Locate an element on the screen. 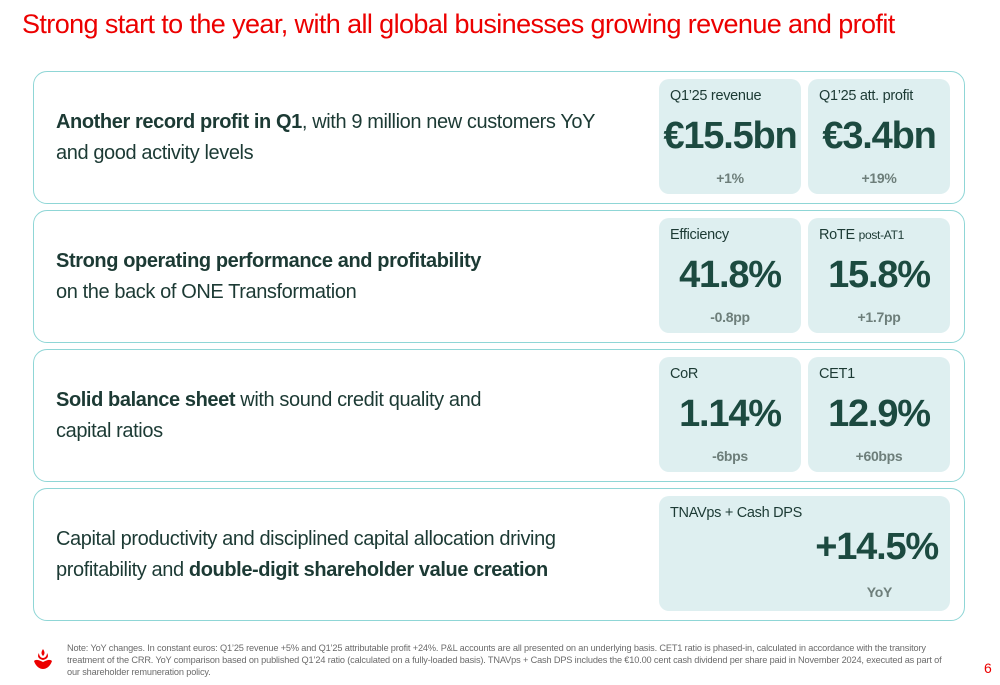  kpi-card-efficiency: Efficiency 41.8% -0.8pp is located at coordinates (730, 275).